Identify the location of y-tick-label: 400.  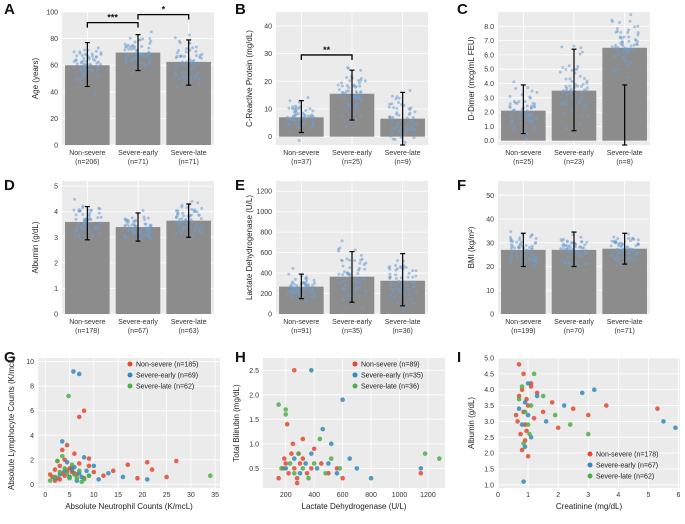
(266, 274).